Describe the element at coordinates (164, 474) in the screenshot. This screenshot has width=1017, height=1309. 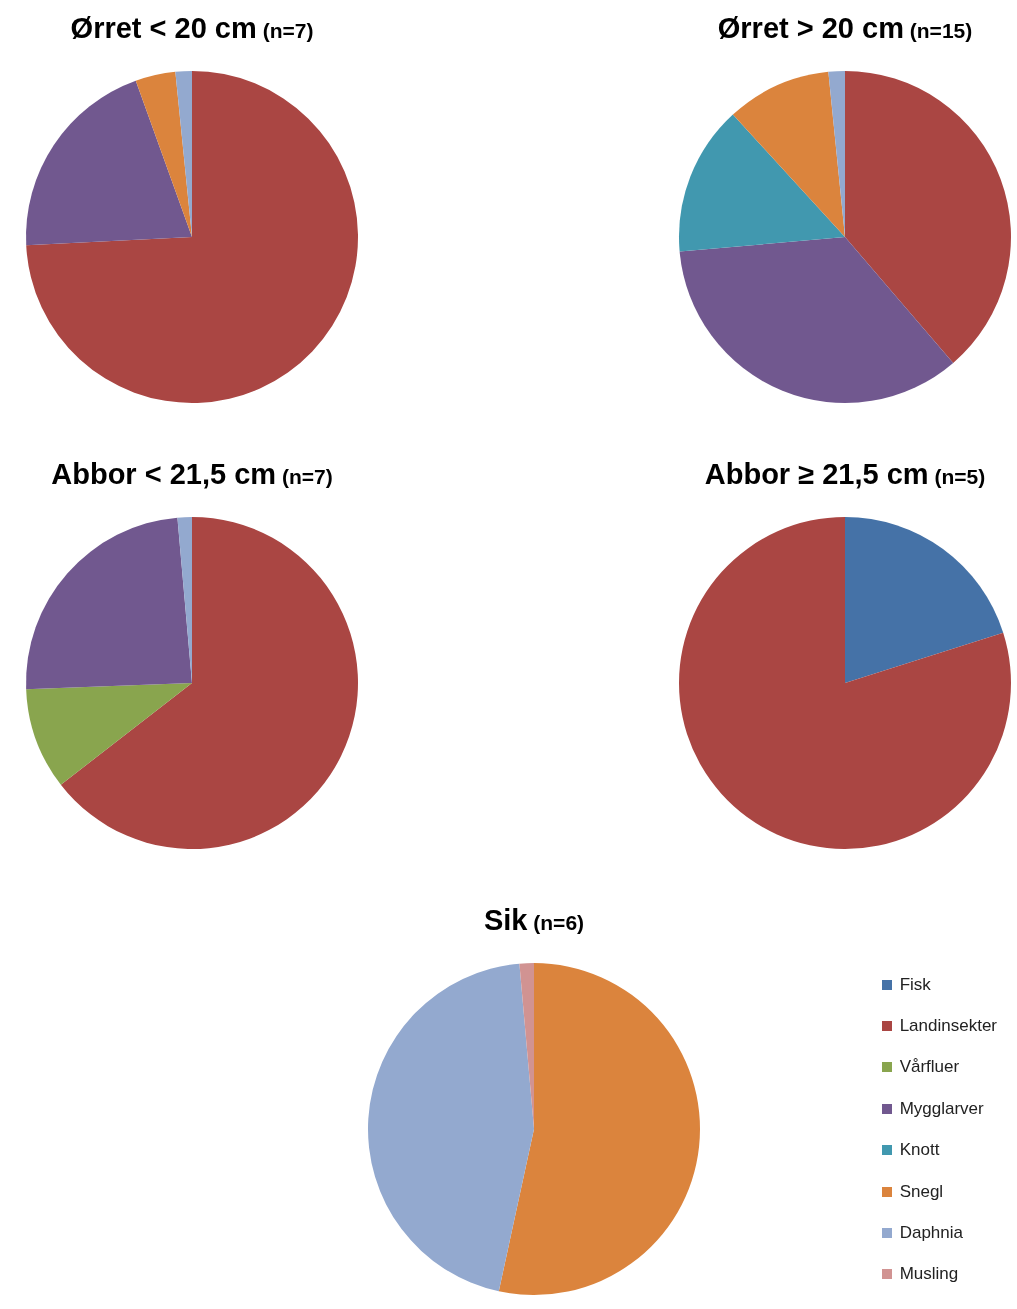
I see `chart-title: Abbor < 21,5 cm` at that location.